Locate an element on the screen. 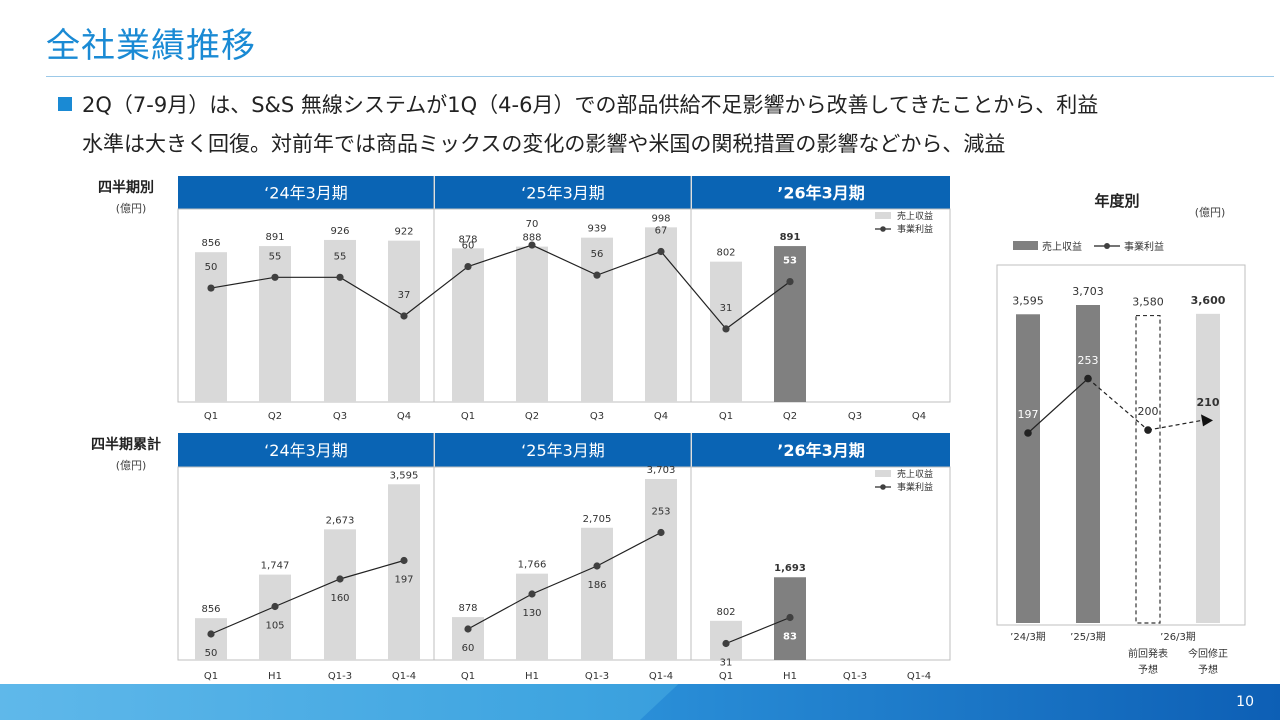 This screenshot has width=1280, height=720. quarterly-unit-label: (億円) is located at coordinates (131, 208).